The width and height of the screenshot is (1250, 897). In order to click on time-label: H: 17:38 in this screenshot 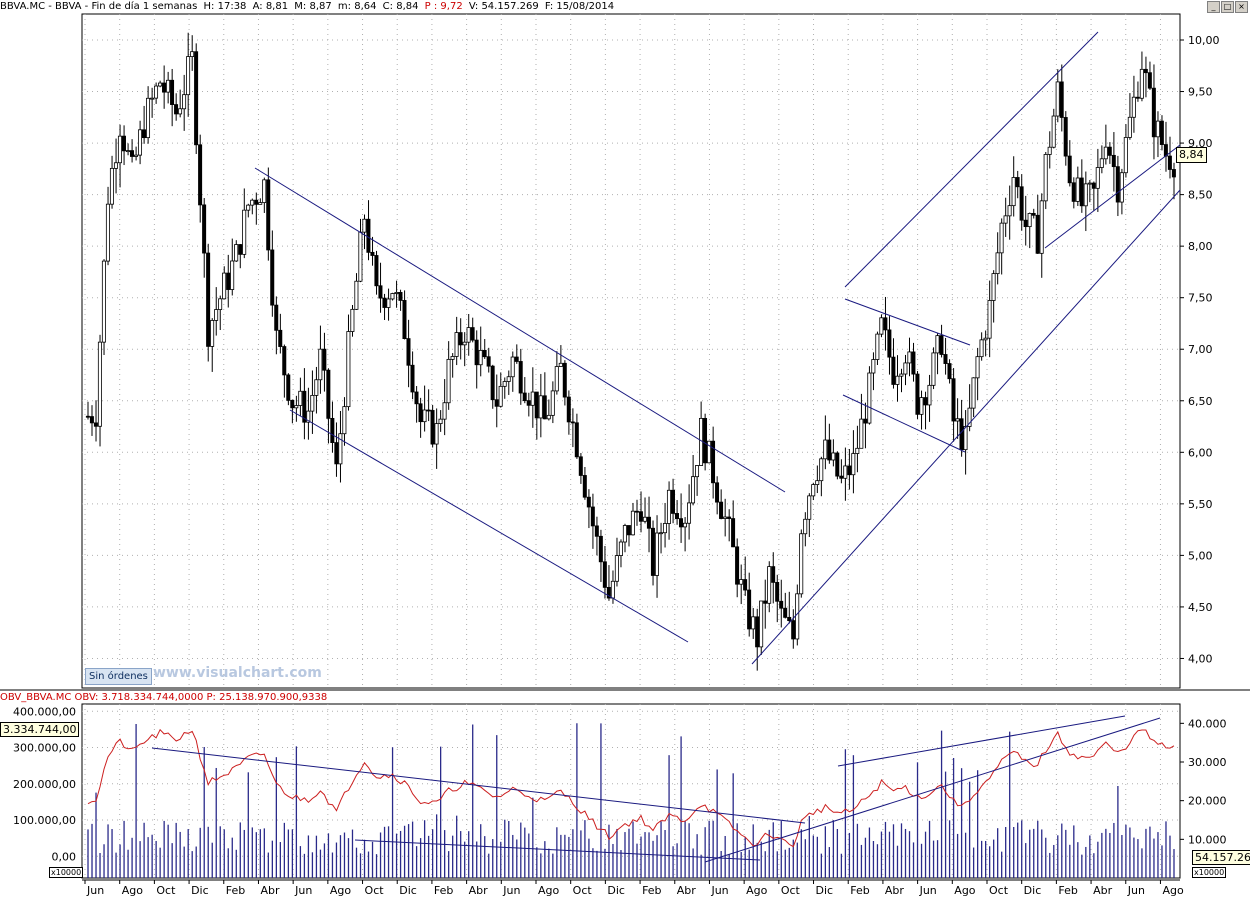, I will do `click(225, 6)`.